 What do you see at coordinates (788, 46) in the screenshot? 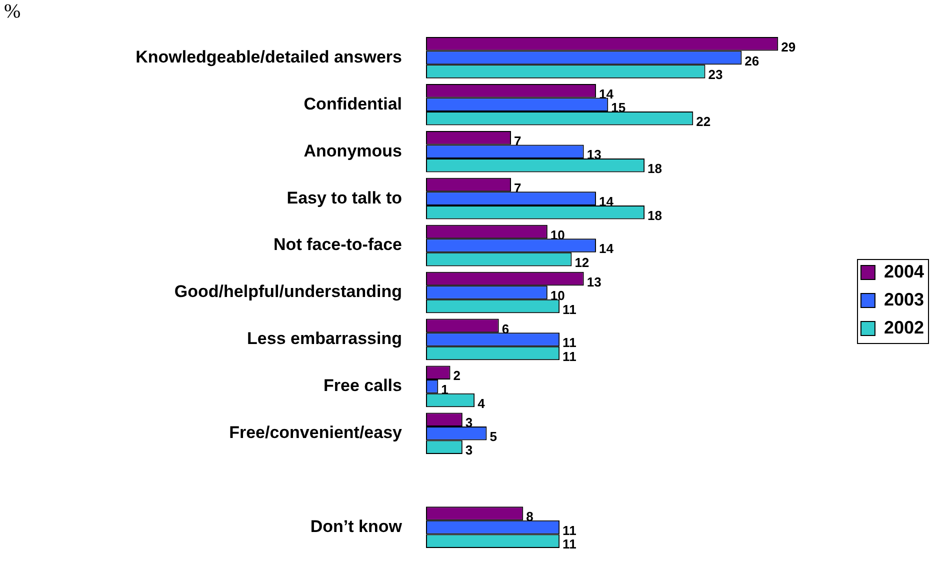
I see `data-label: 29` at bounding box center [788, 46].